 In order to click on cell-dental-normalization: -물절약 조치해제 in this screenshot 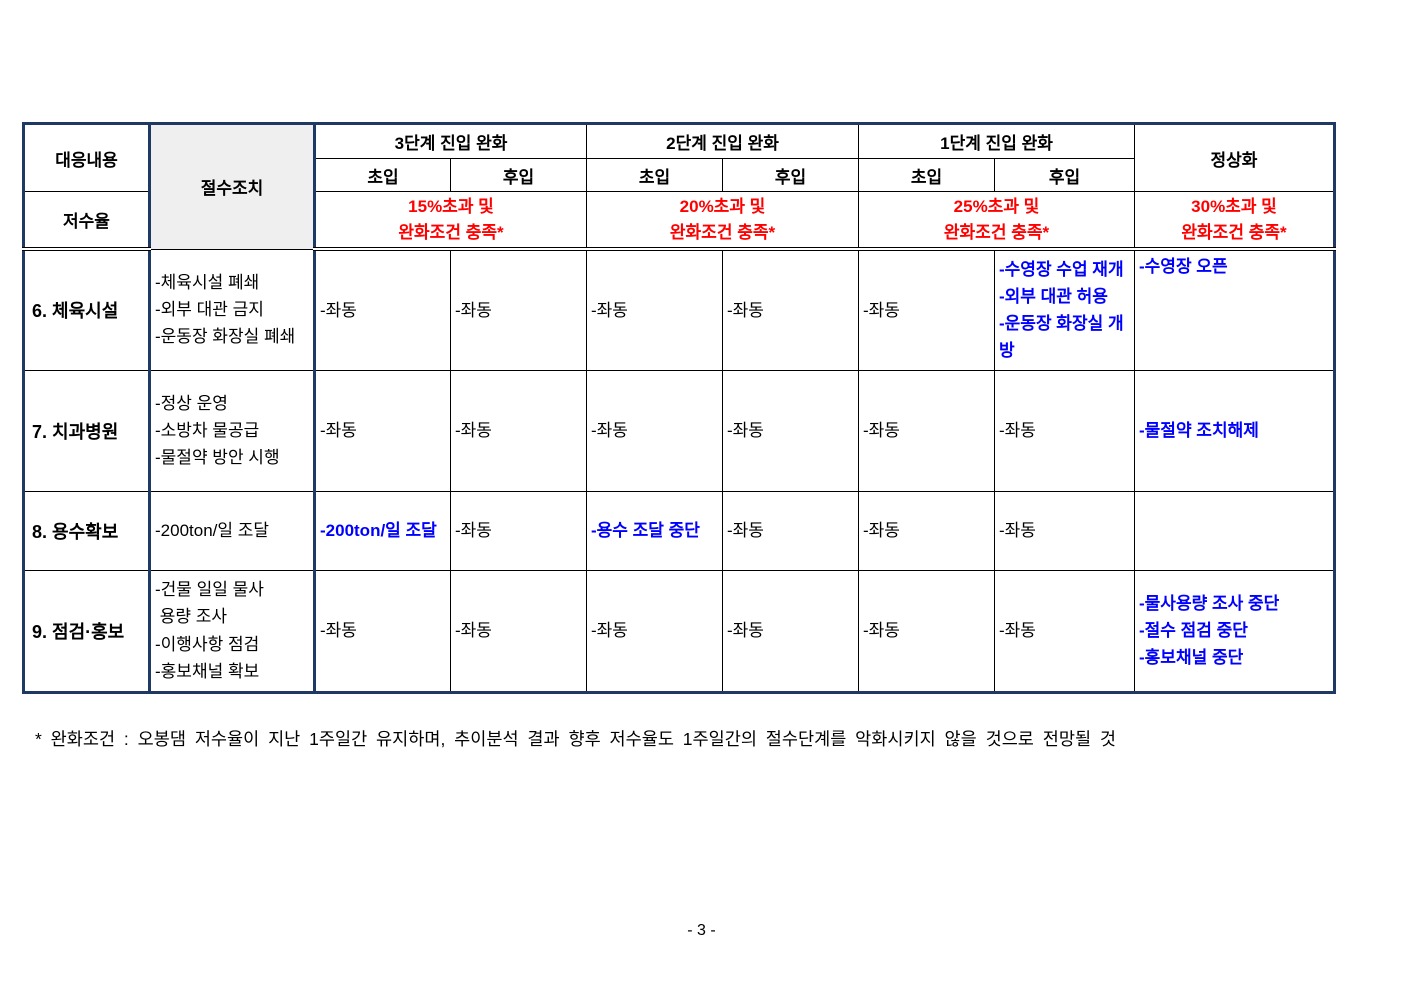, I will do `click(1234, 430)`.